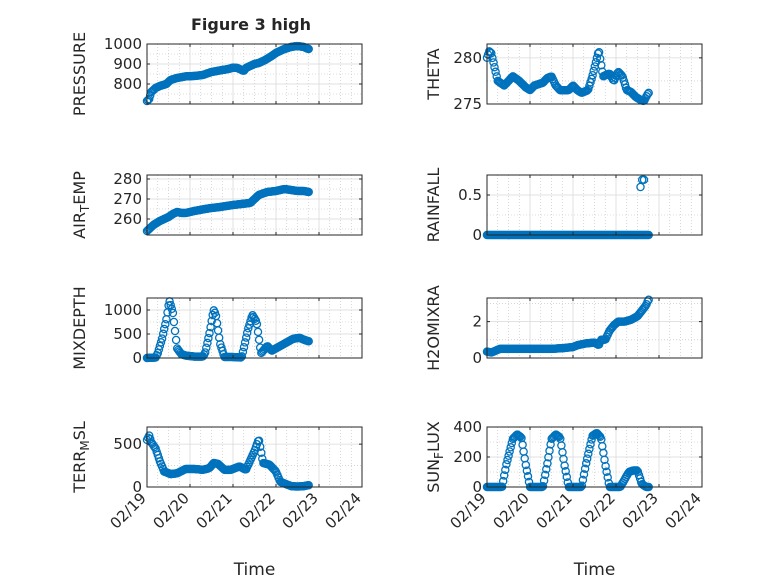 The width and height of the screenshot is (778, 587). Describe the element at coordinates (214, 510) in the screenshot. I see `x-tick-label: 02/21` at that location.